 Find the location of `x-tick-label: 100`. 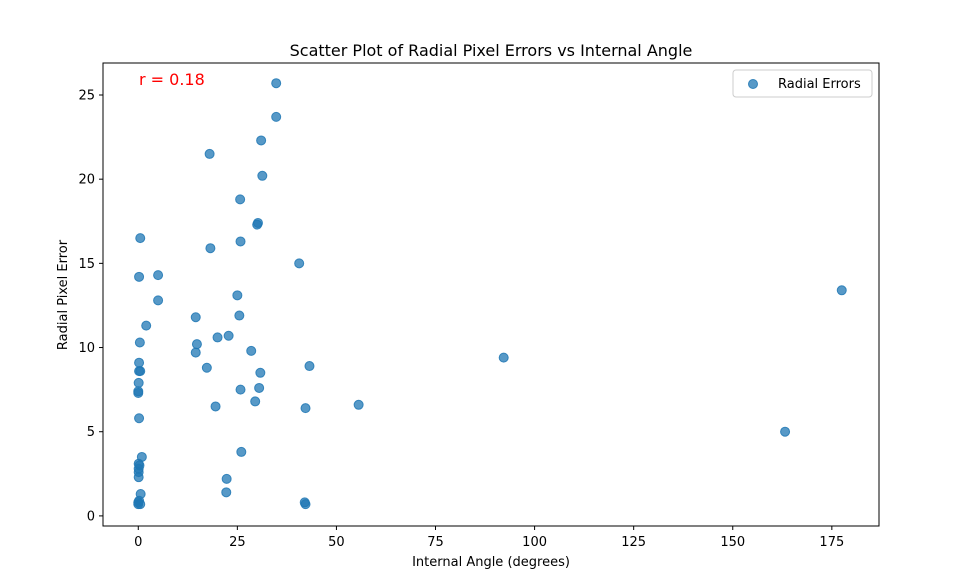

x-tick-label: 100 is located at coordinates (534, 542).